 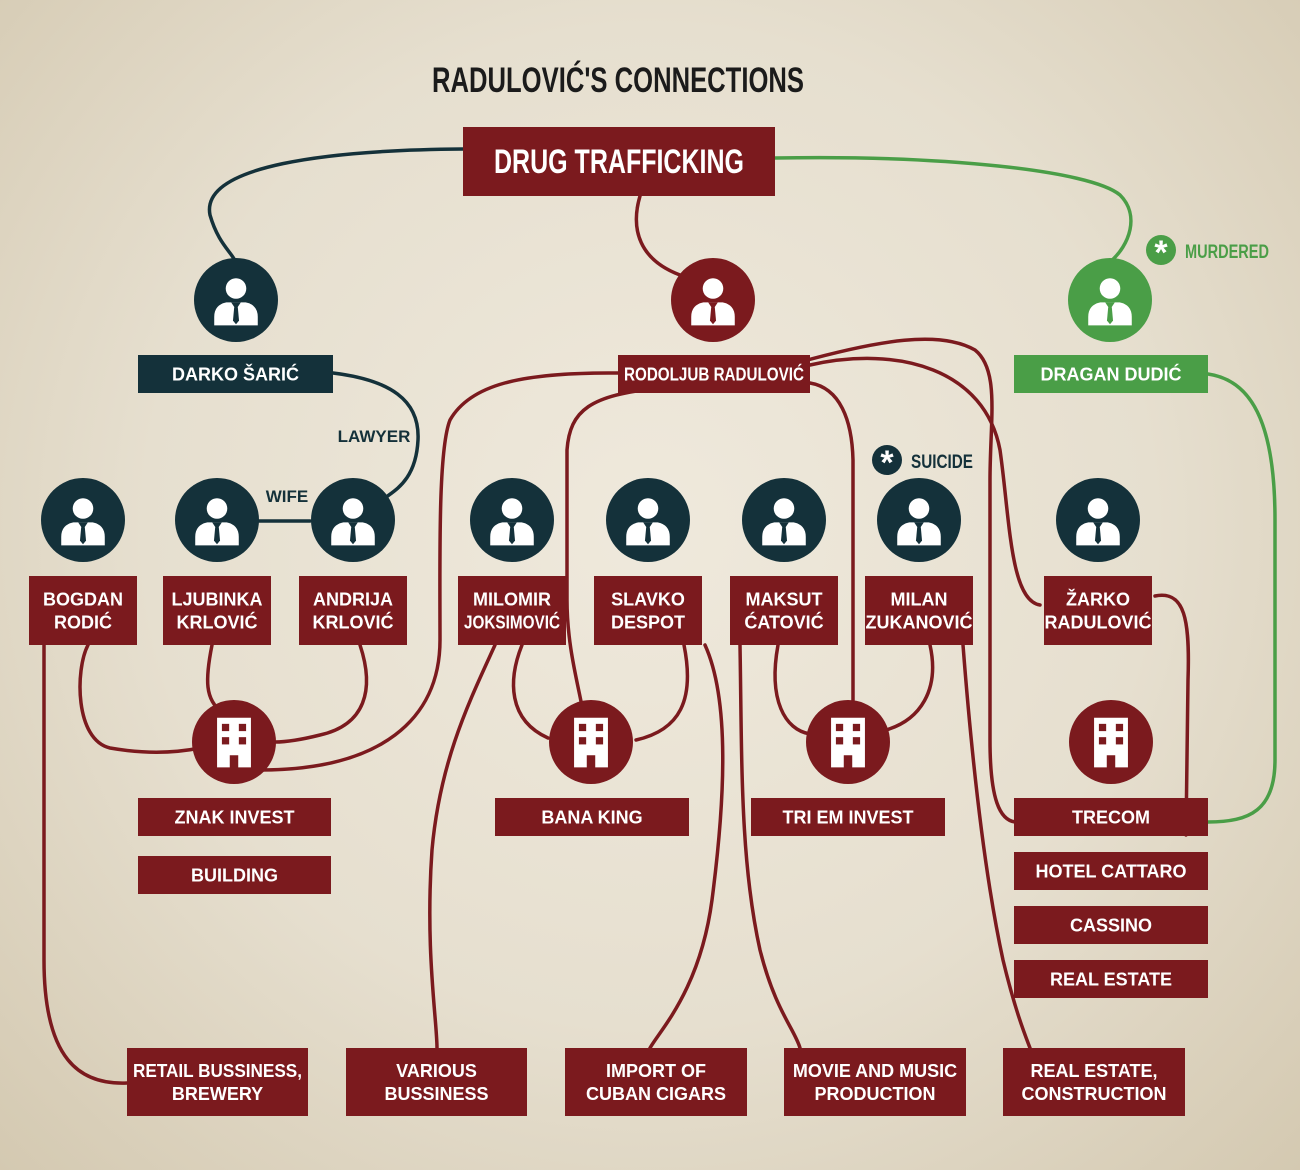 I want to click on ljubinka-krlovic-label-box-label: LJUBINKA, so click(x=216, y=599).